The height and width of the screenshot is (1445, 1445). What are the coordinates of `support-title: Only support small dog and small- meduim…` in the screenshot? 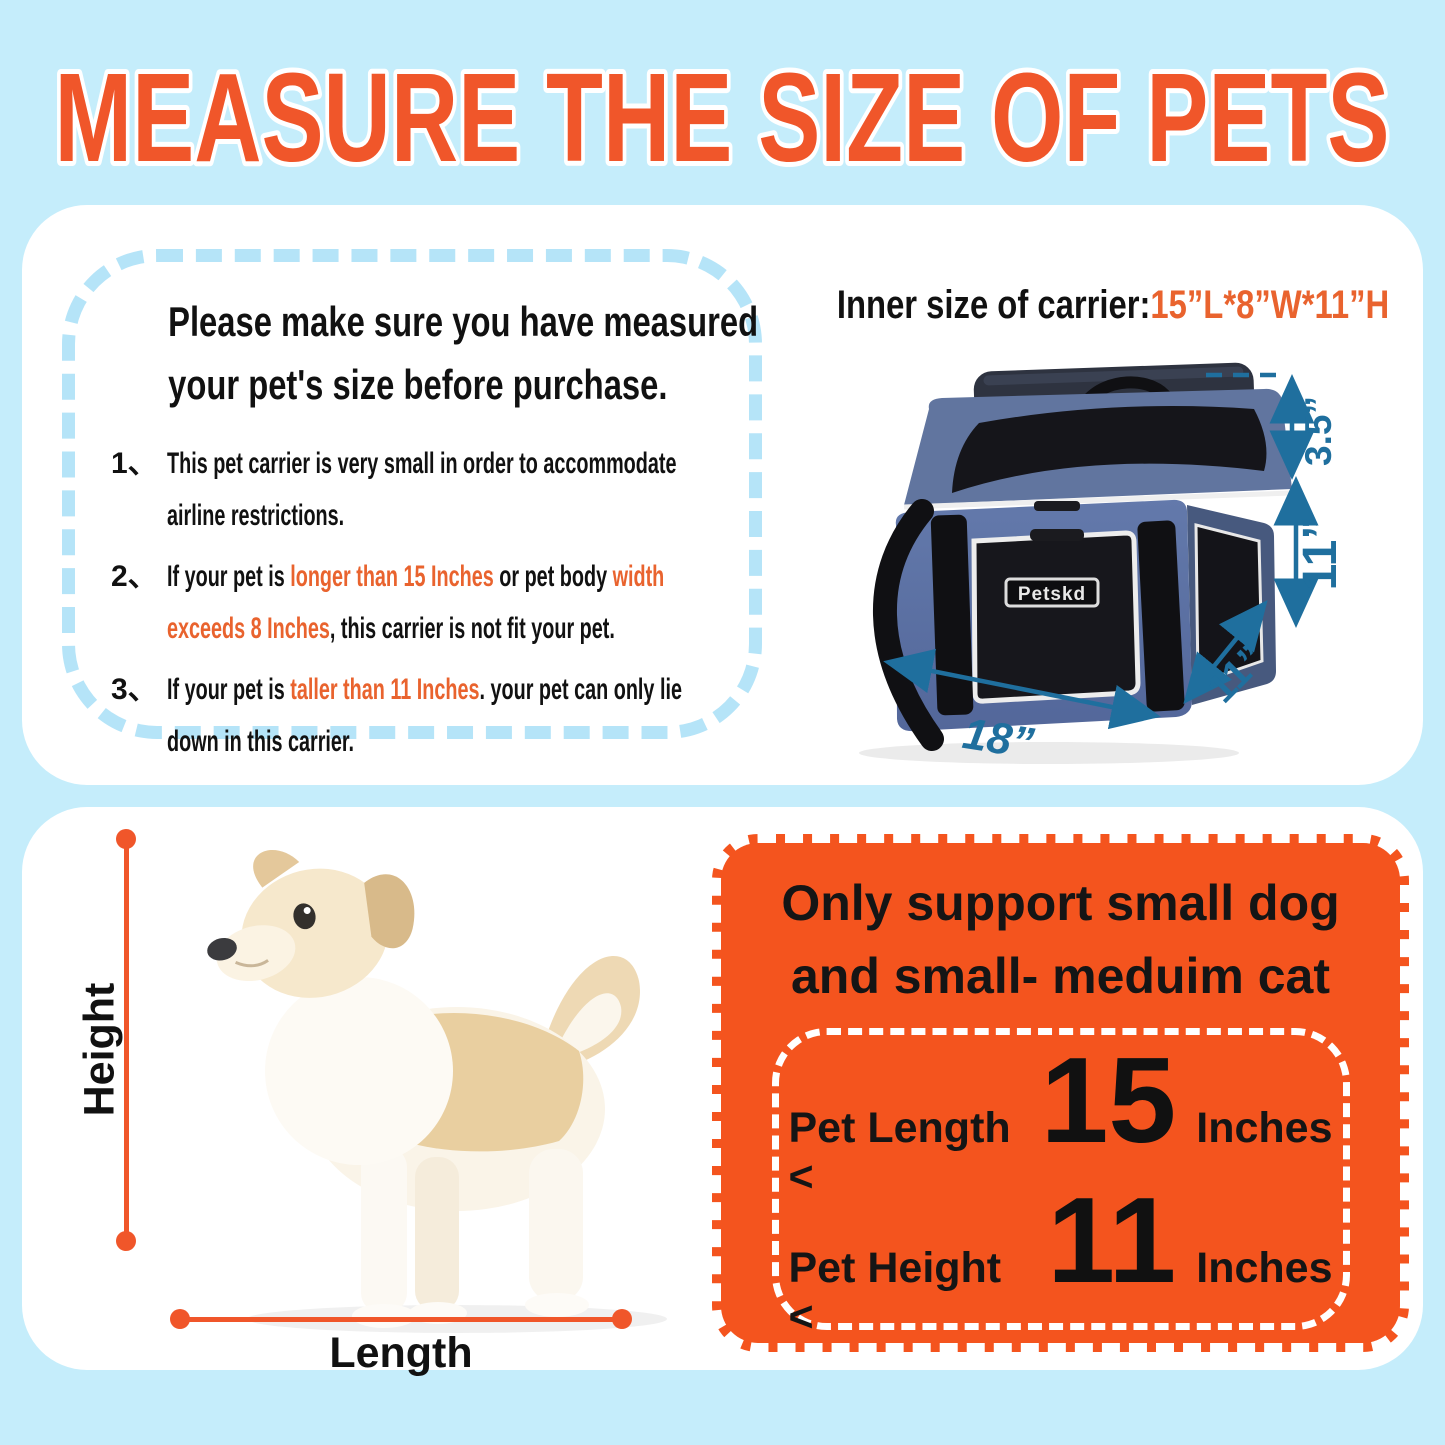 It's located at (1060, 939).